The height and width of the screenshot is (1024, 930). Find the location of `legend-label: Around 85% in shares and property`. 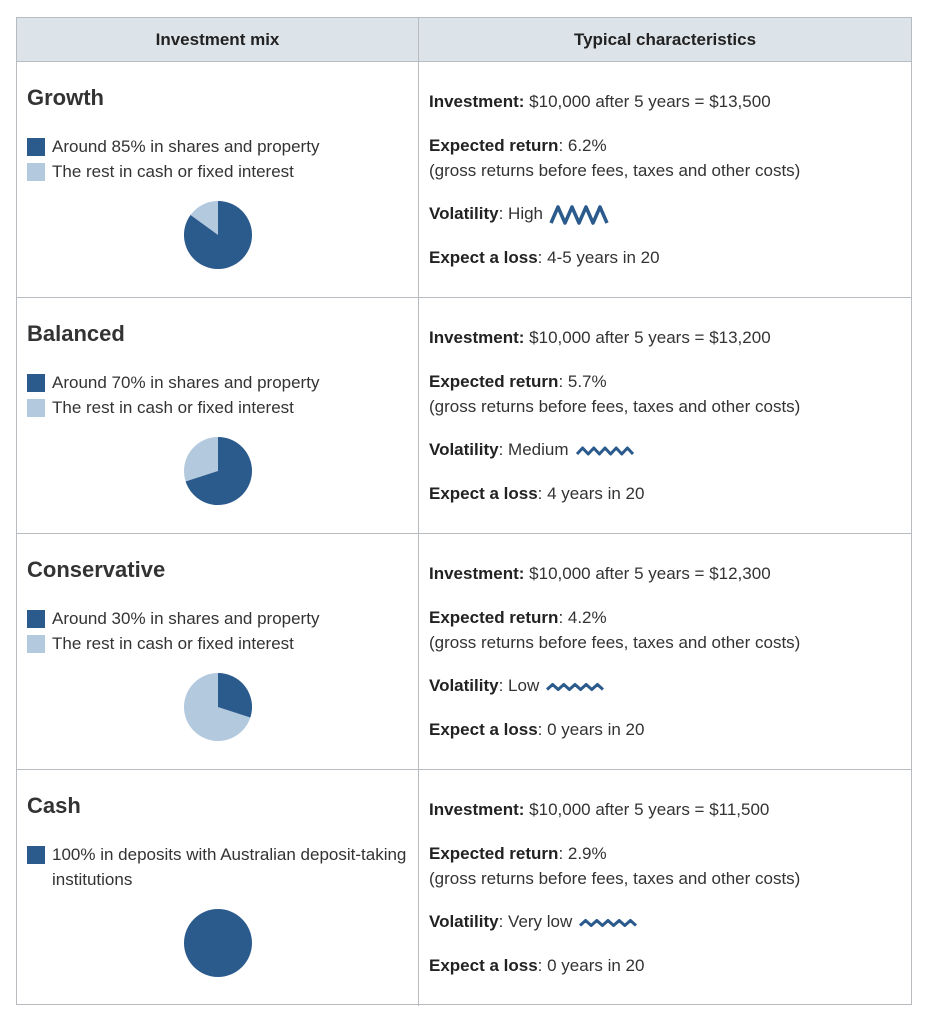

legend-label: Around 85% in shares and property is located at coordinates (186, 146).